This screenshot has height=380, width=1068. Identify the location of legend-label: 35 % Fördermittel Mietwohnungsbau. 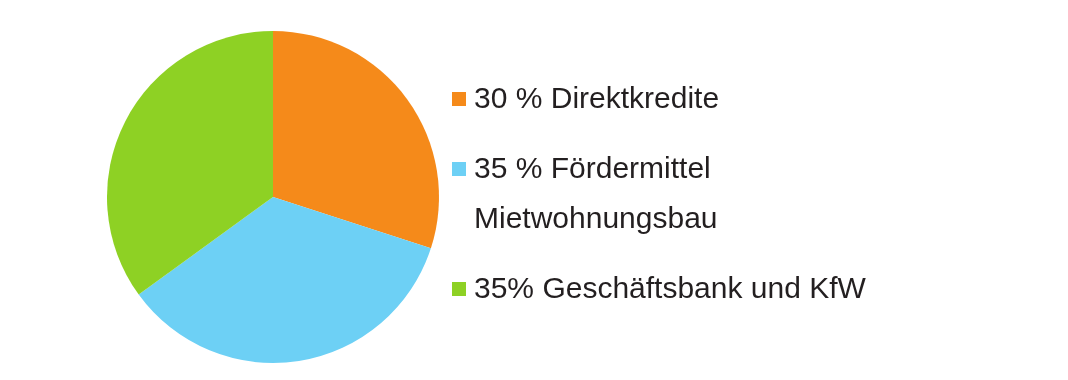
(596, 192).